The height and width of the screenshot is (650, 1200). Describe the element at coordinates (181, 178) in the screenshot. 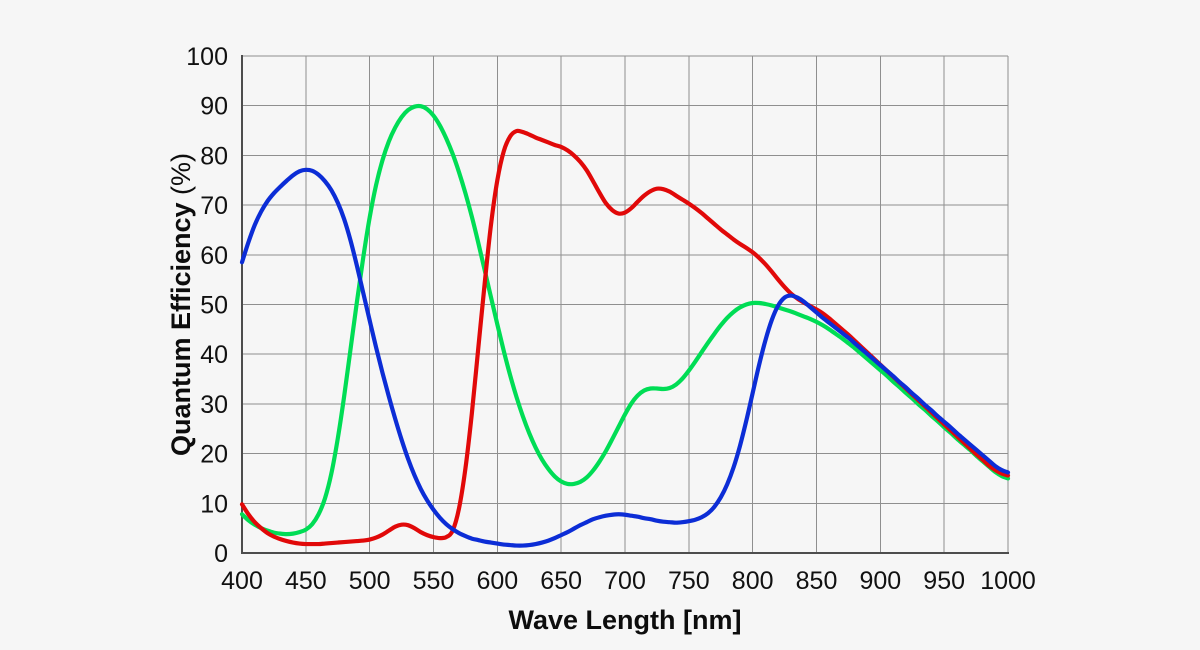

I see `y-axis-title-unit: (%)` at that location.